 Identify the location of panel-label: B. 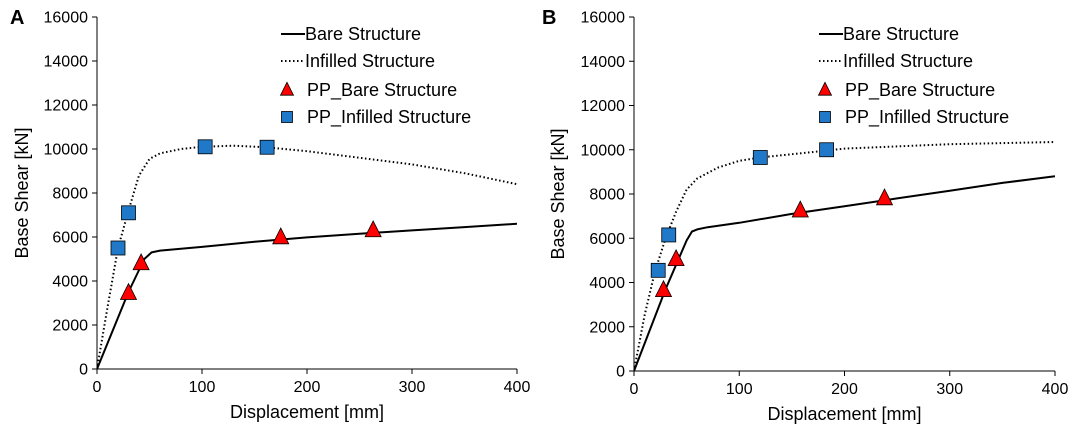
(549, 18).